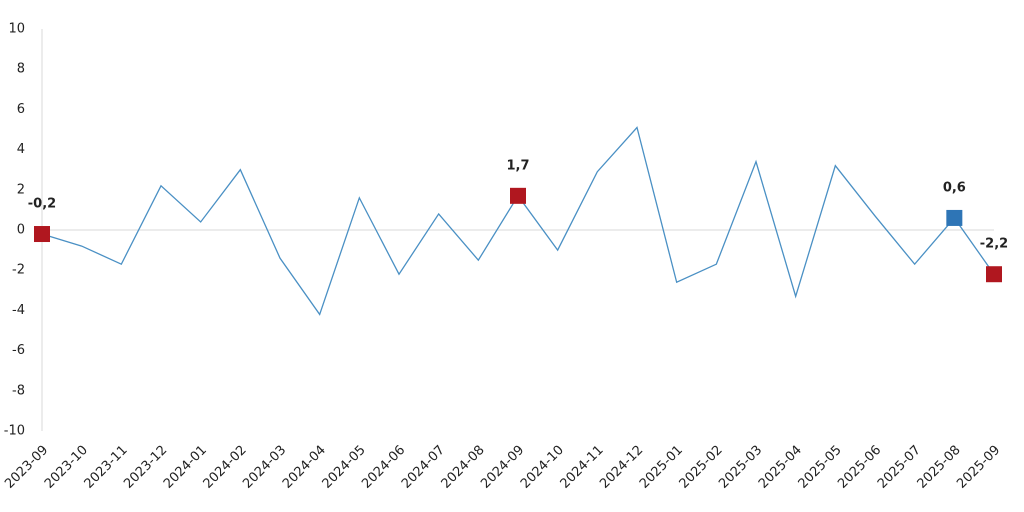 Image resolution: width=1024 pixels, height=512 pixels. Describe the element at coordinates (16, 29) in the screenshot. I see `y-tick-label: 10` at that location.